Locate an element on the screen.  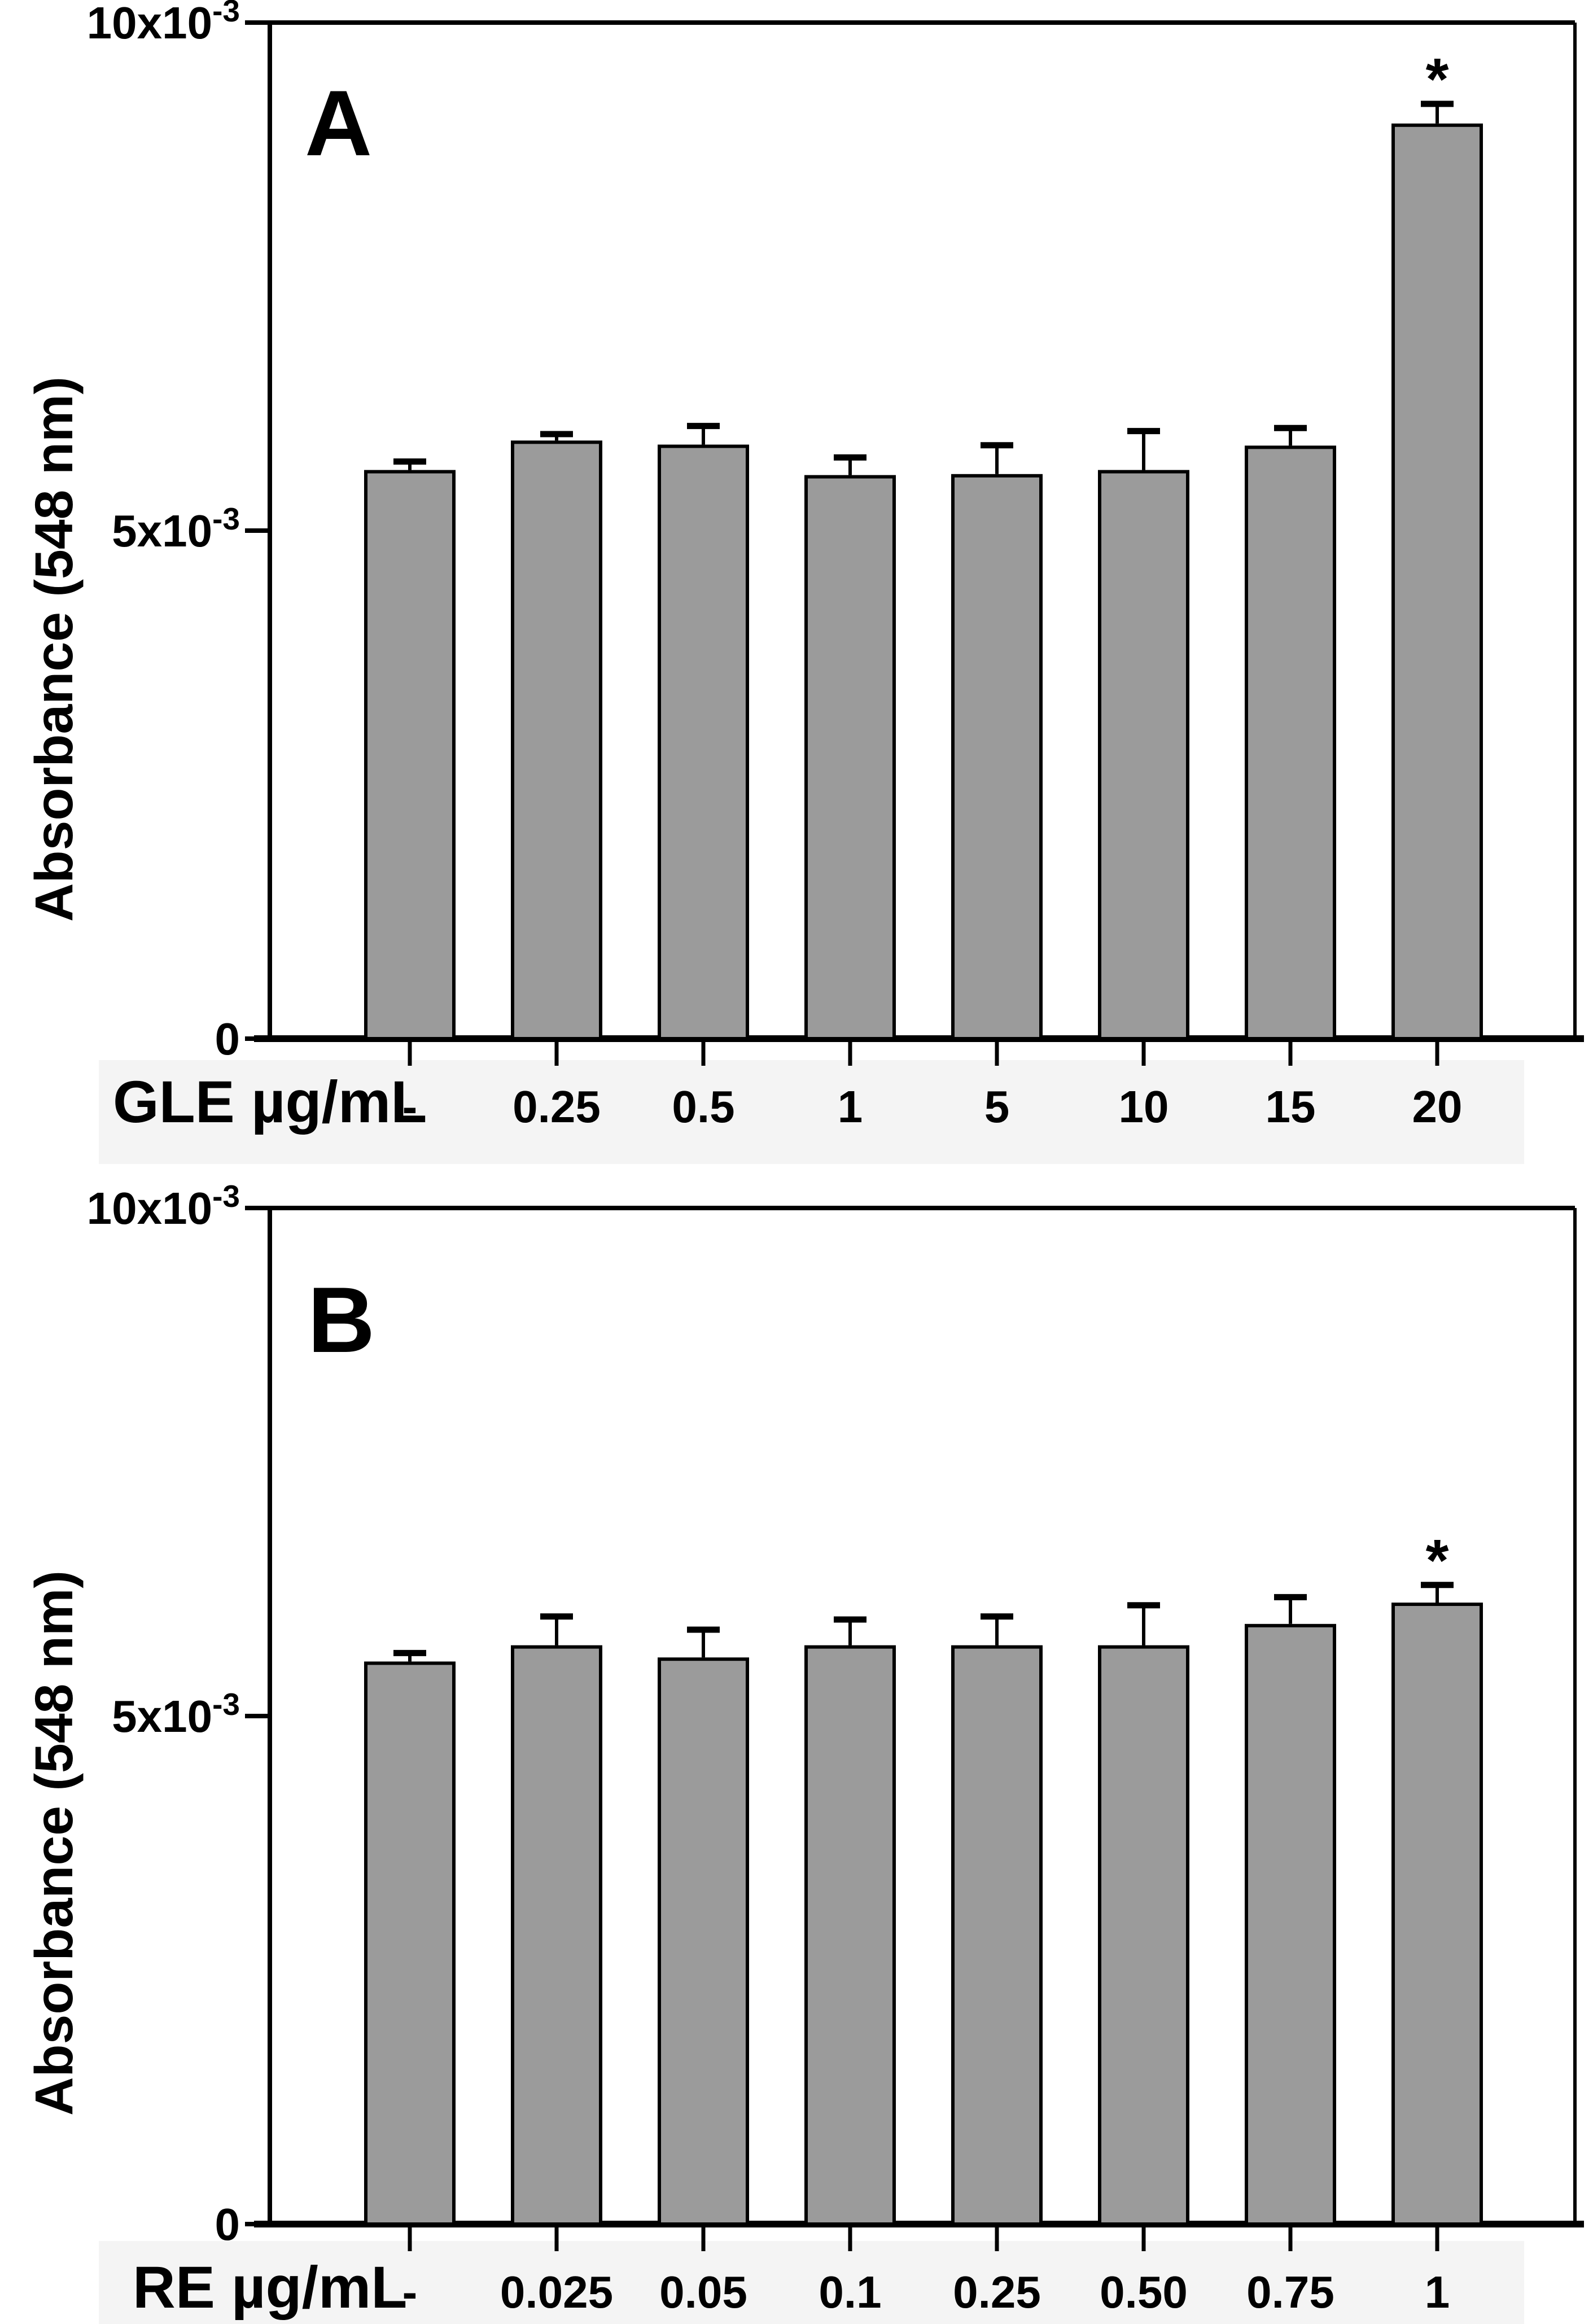
x-tick-label: 5 is located at coordinates (997, 1107).